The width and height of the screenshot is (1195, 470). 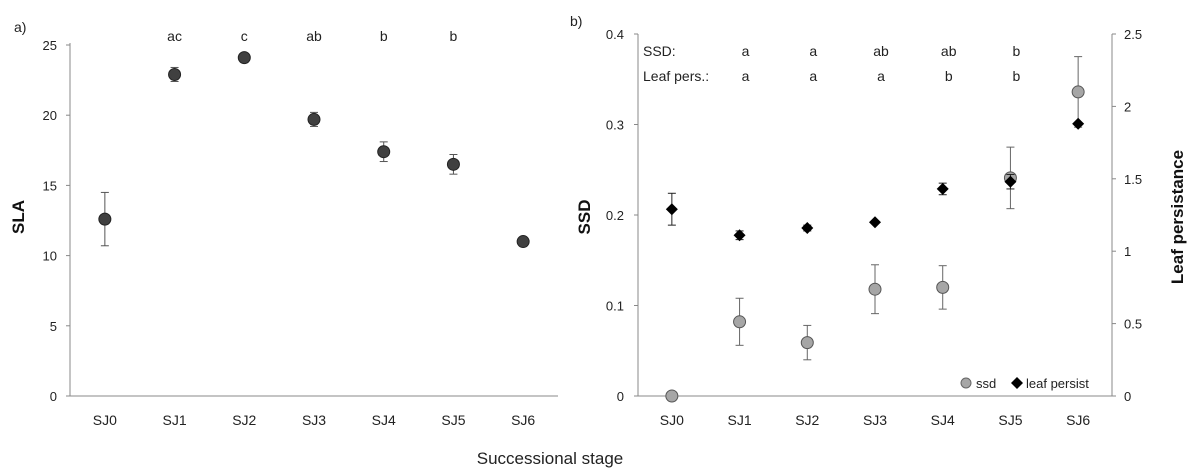 I want to click on panel-b-x-tick-label: SJ3, so click(x=875, y=420).